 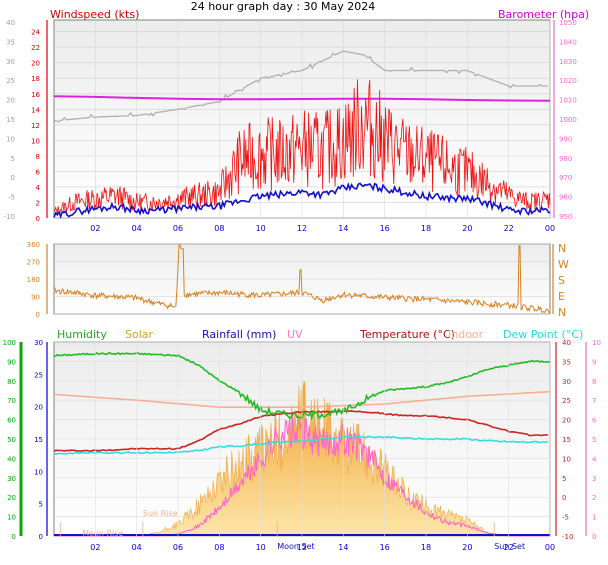 What do you see at coordinates (565, 139) in the screenshot?
I see `baro-y-tick-label: 990` at bounding box center [565, 139].